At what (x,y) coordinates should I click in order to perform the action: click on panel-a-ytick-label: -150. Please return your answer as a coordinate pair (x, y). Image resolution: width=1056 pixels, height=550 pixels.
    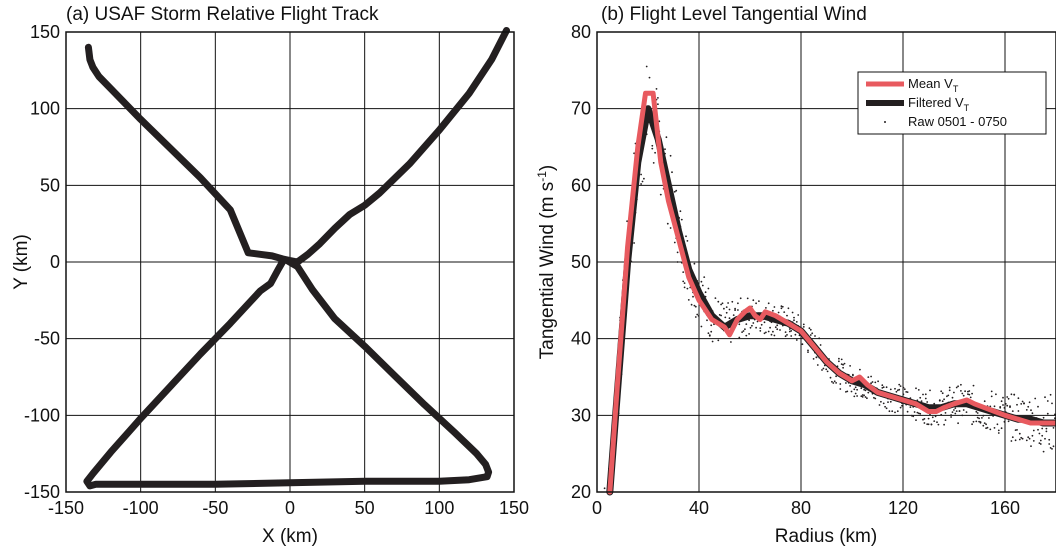
    Looking at the image, I should click on (42, 492).